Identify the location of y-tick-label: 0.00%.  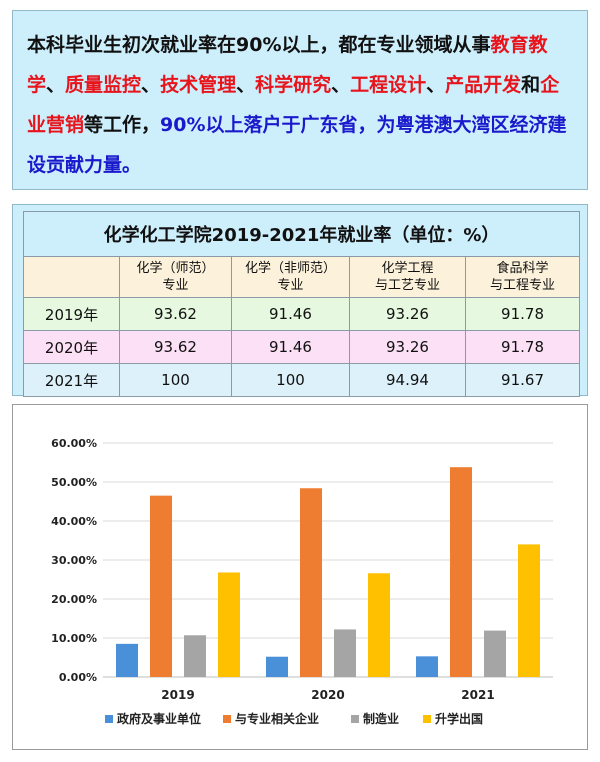
(78, 677).